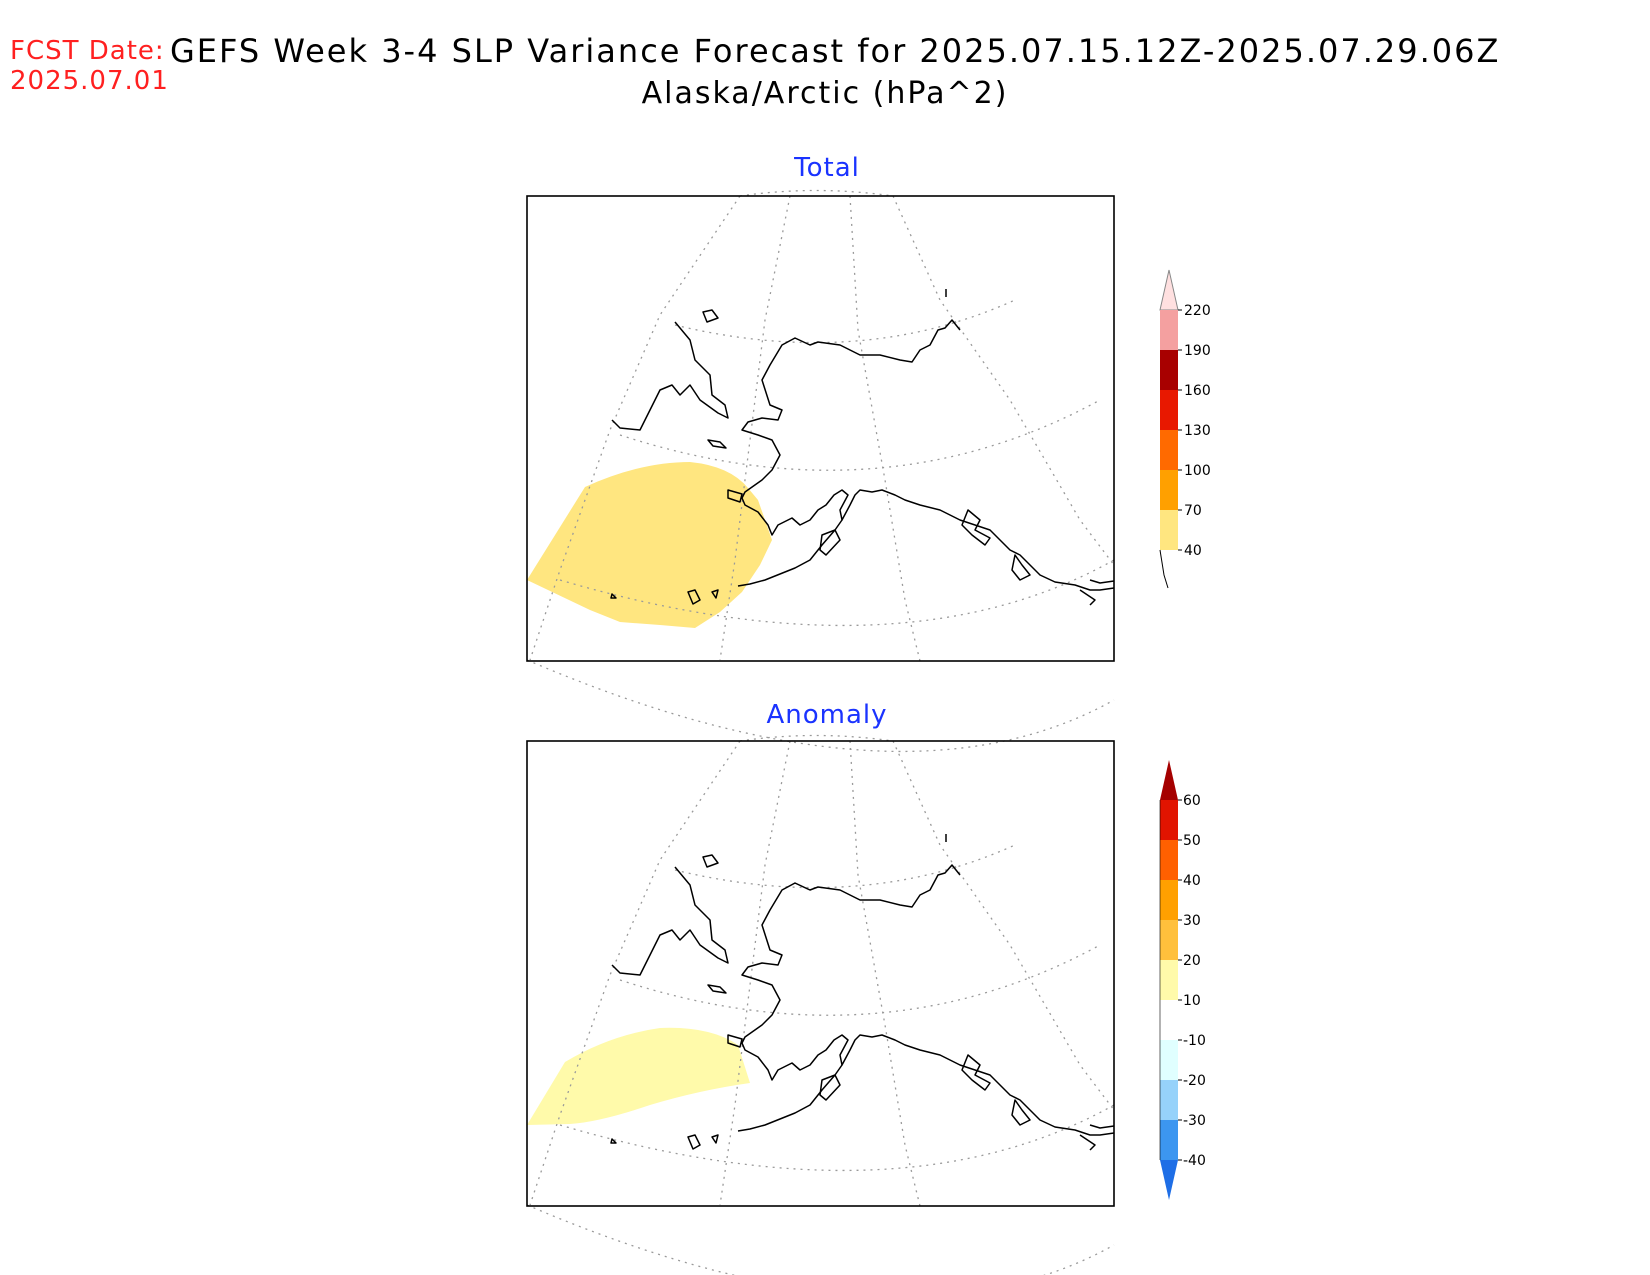 The image size is (1650, 1275). Describe the element at coordinates (1197, 391) in the screenshot. I see `total-colorbar-tick-label: 160` at that location.